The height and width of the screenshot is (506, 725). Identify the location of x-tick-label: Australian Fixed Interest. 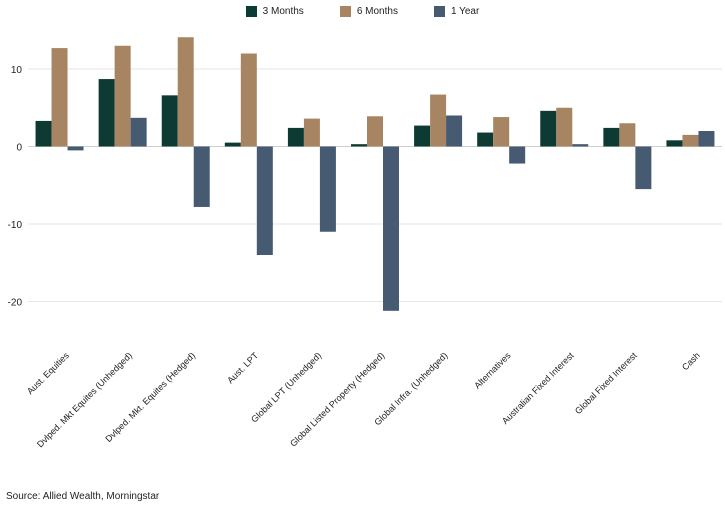
(538, 388).